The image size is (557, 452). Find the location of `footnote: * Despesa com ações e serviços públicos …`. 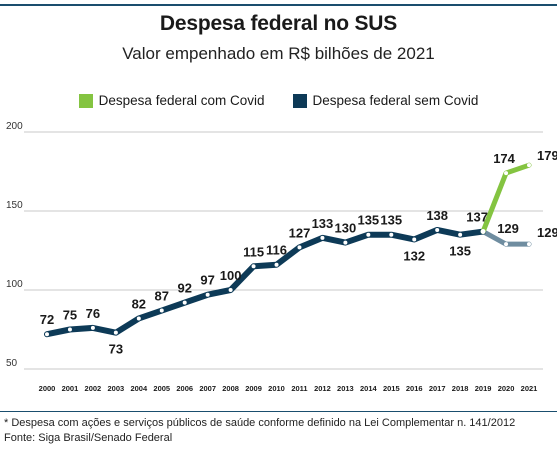

footnote: * Despesa com ações e serviços públicos … is located at coordinates (259, 431).